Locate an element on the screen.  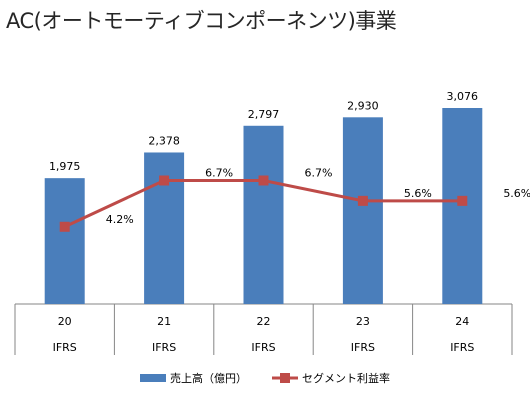
legend-line-marker is located at coordinates (285, 378).